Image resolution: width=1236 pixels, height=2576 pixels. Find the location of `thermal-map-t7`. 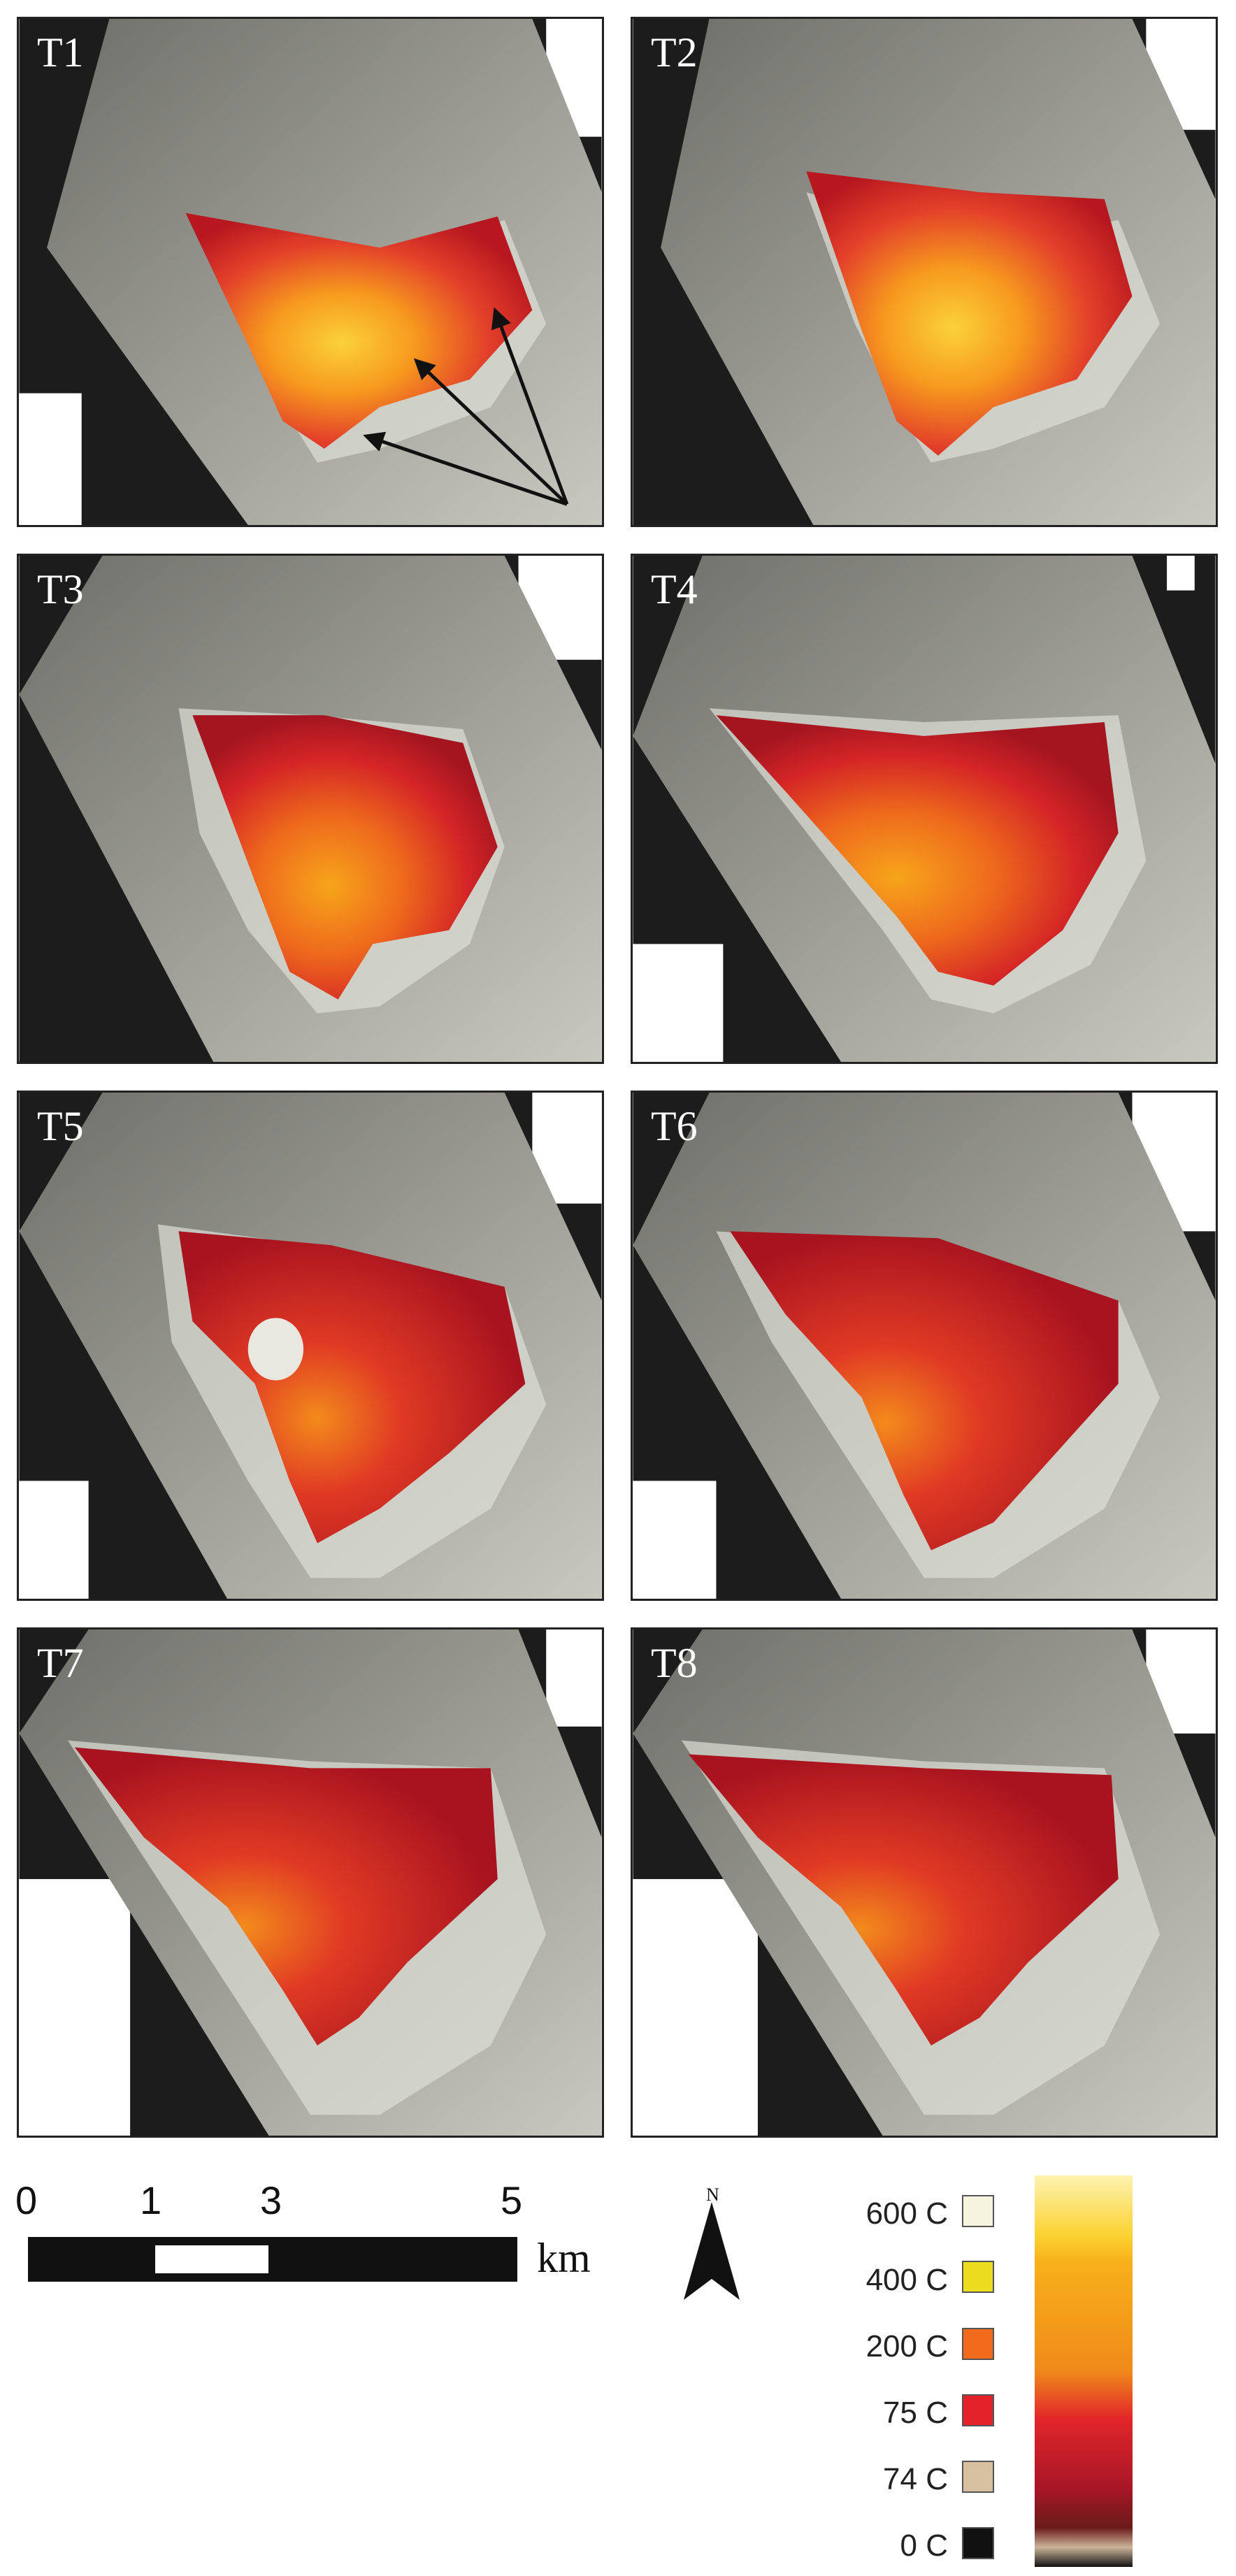

thermal-map-t7 is located at coordinates (310, 1882).